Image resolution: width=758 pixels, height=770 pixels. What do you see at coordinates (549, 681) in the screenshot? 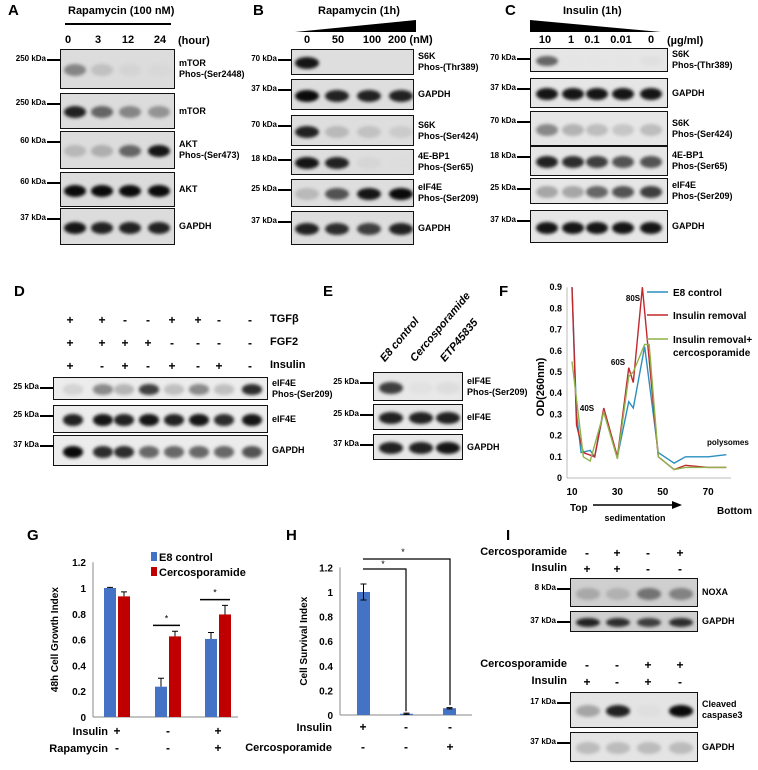
I see `condition-label: Insulin` at bounding box center [549, 681].